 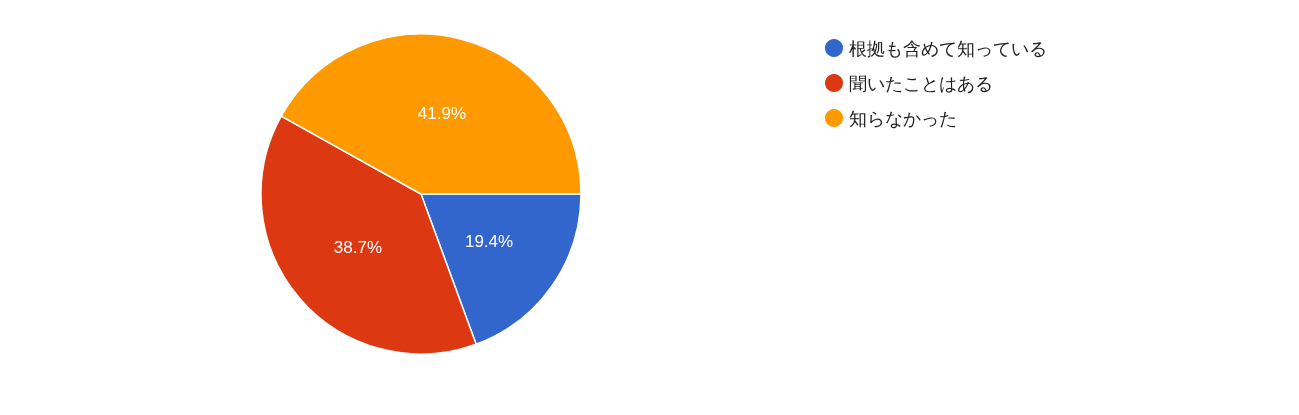 What do you see at coordinates (489, 242) in the screenshot?
I see `data-label: 19.4%` at bounding box center [489, 242].